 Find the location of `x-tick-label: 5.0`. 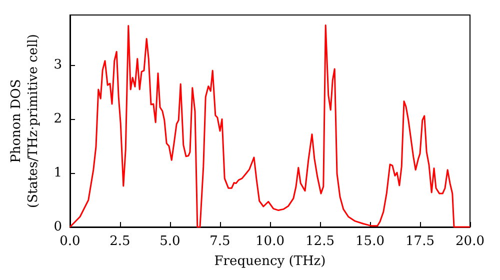

x-tick-label: 5.0 is located at coordinates (170, 241).